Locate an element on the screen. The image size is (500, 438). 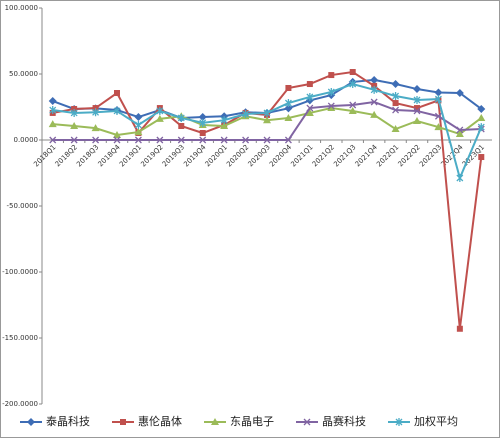
legend-label: 加权平均 is located at coordinates (436, 421).